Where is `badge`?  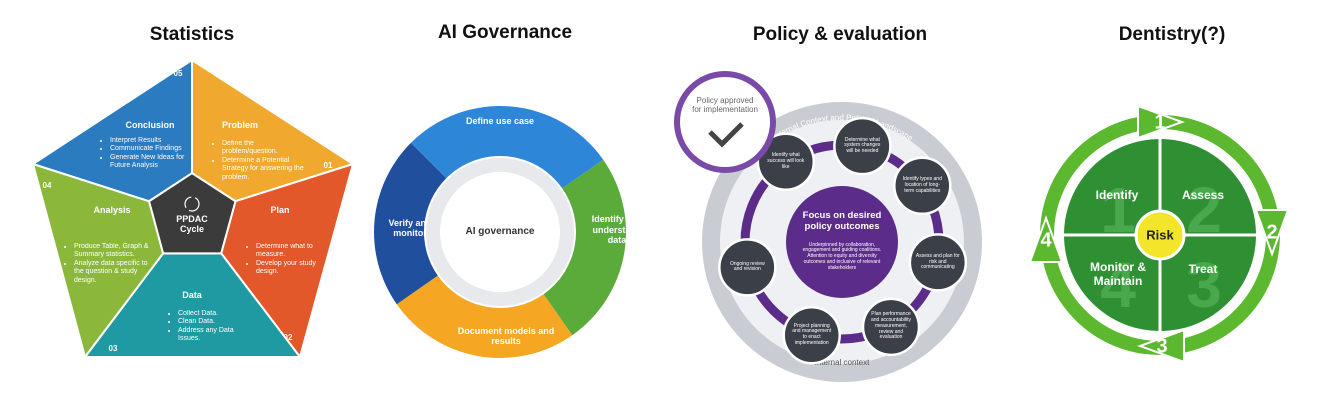 badge is located at coordinates (725, 122).